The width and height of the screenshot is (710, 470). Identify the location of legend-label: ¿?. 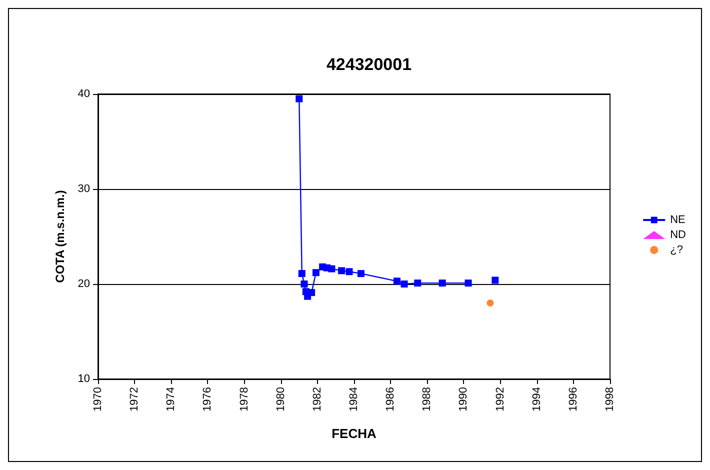
(676, 250).